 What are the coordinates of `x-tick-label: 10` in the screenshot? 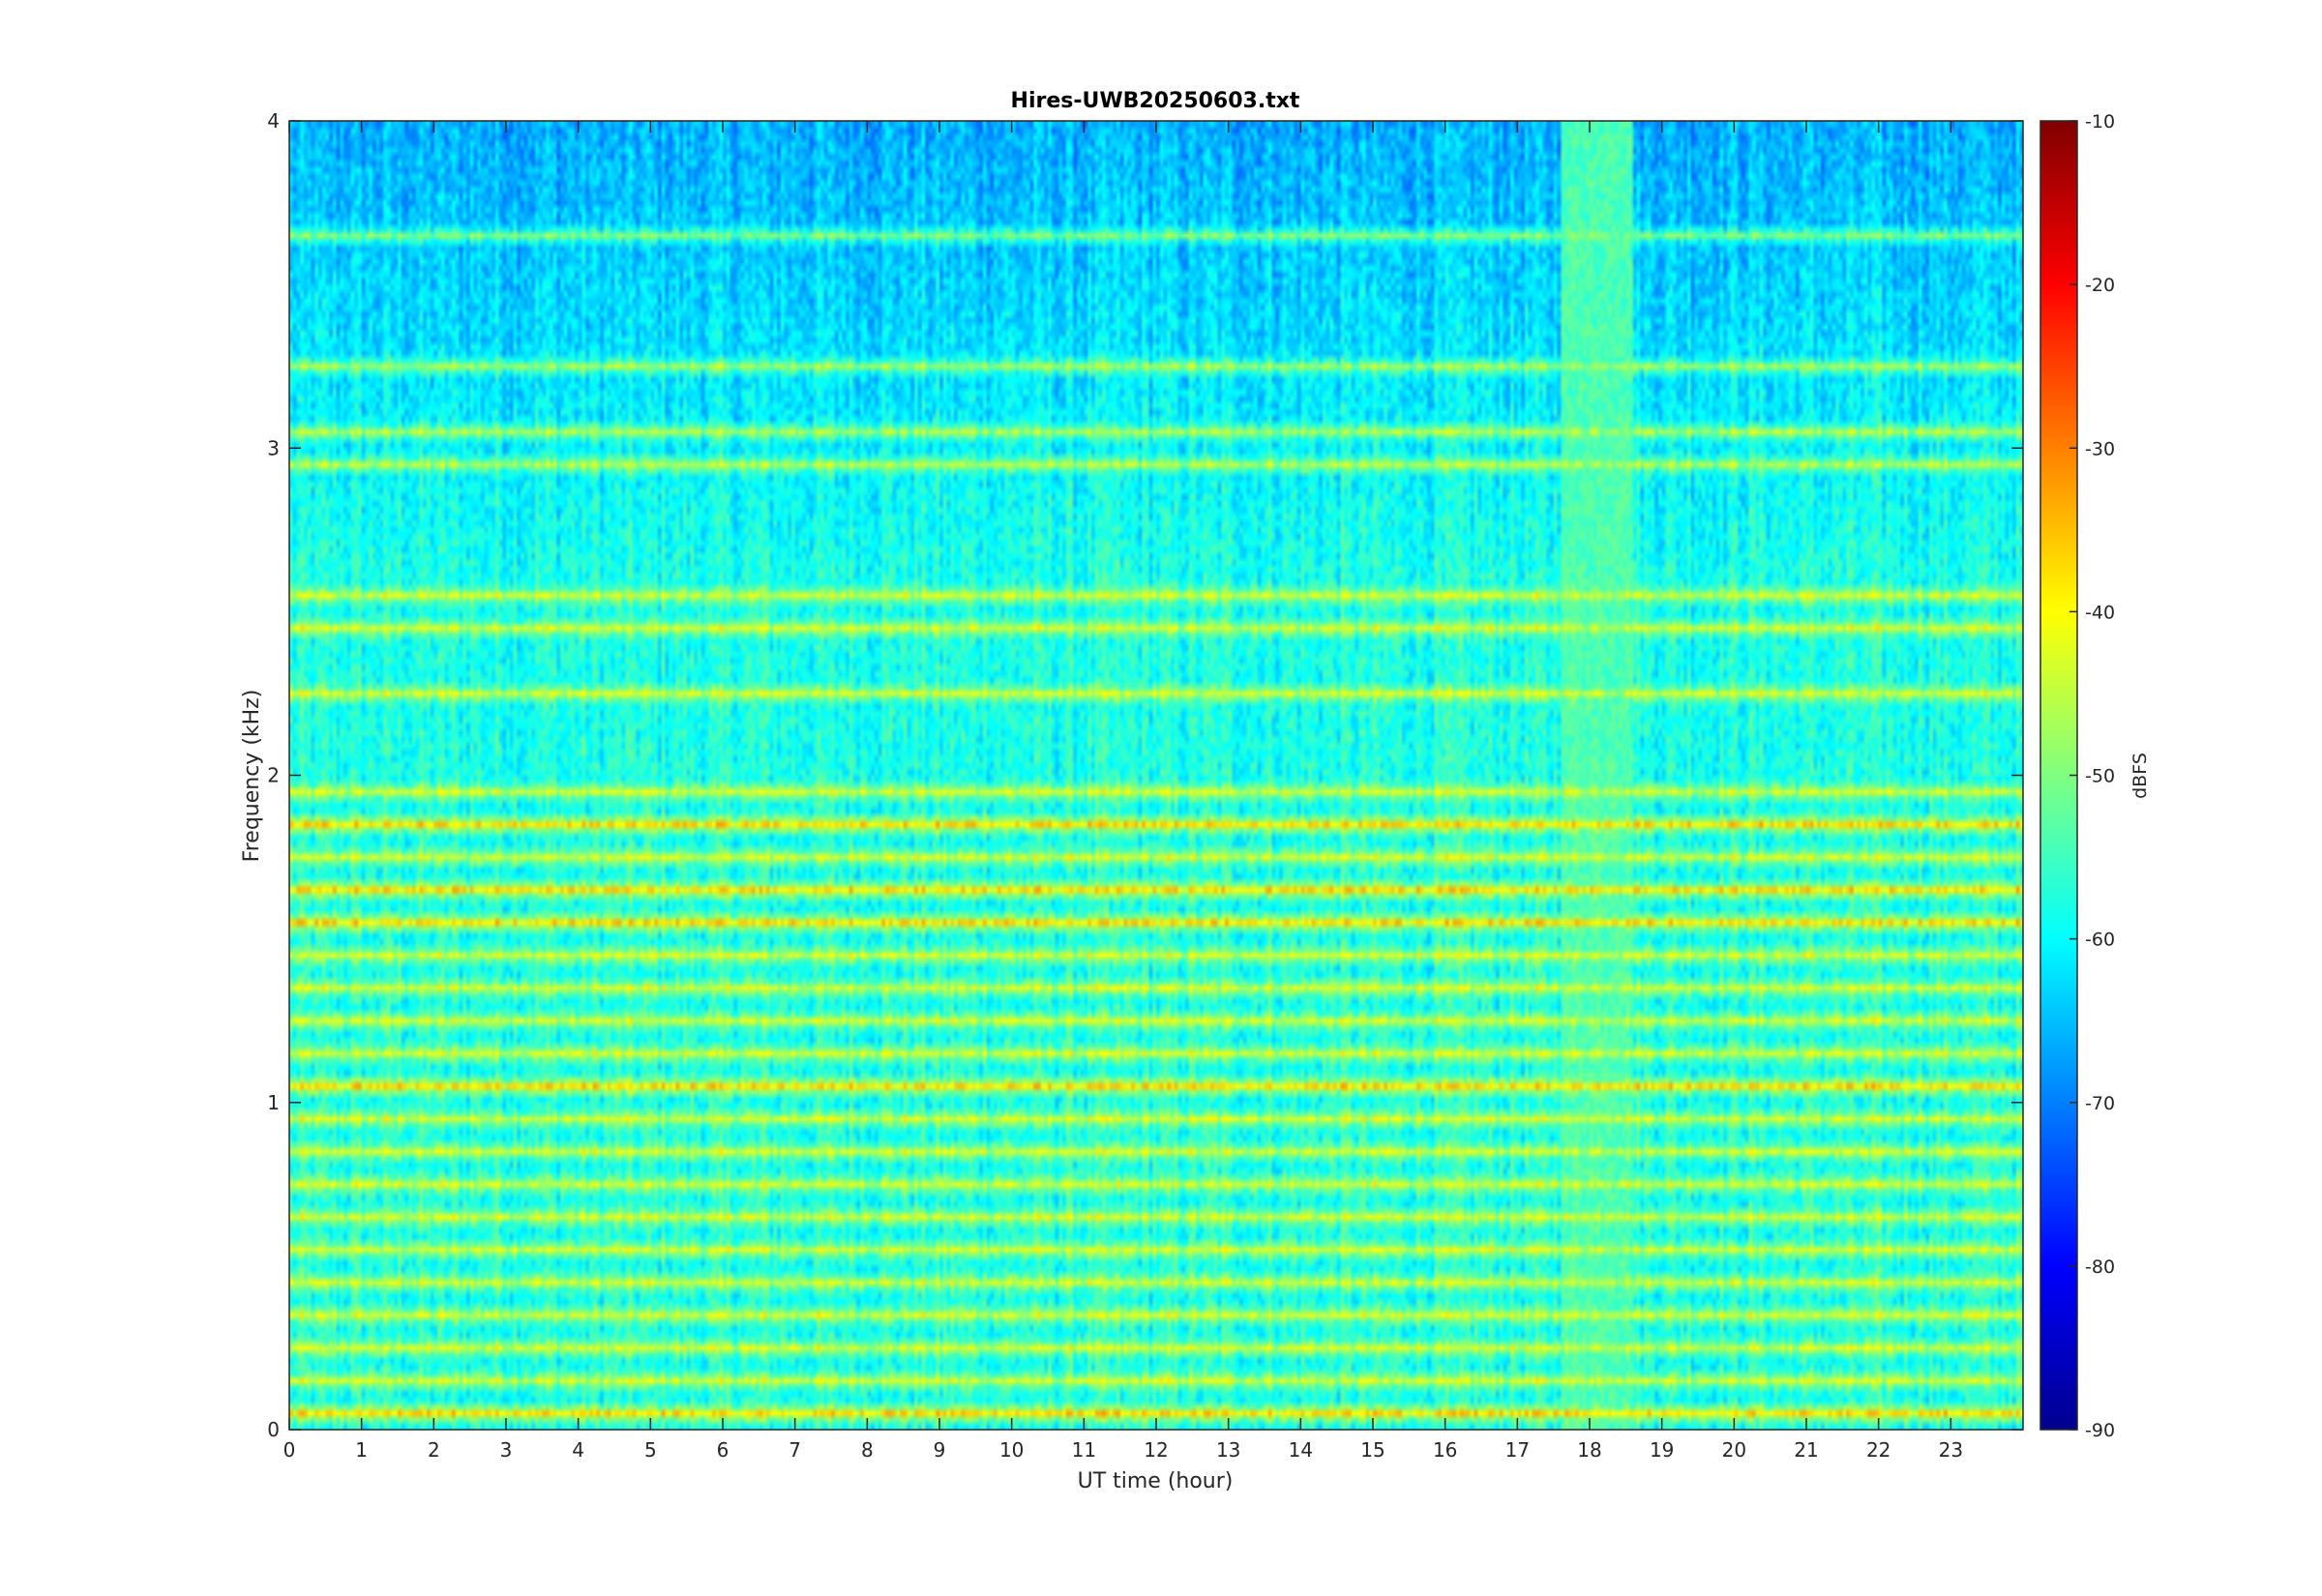 It's located at (1011, 1450).